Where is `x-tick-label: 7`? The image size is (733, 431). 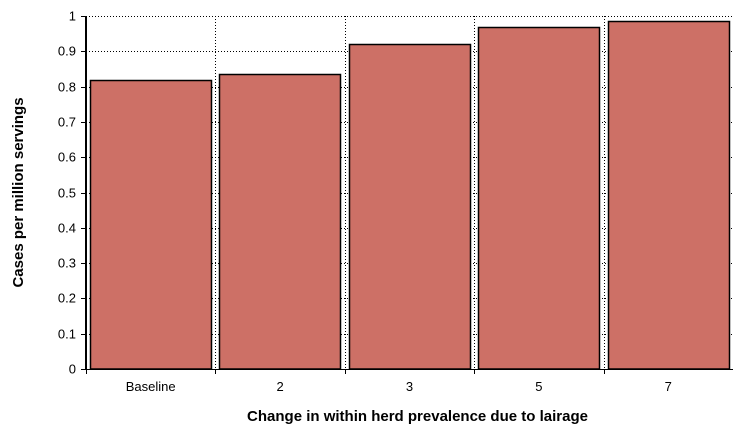
x-tick-label: 7 is located at coordinates (668, 386).